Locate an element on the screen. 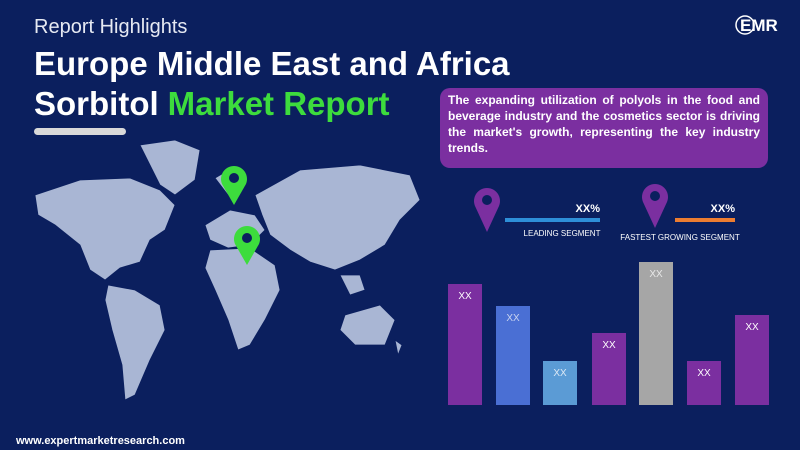  footer-url: www.expertmarketresearch.com is located at coordinates (100, 441).